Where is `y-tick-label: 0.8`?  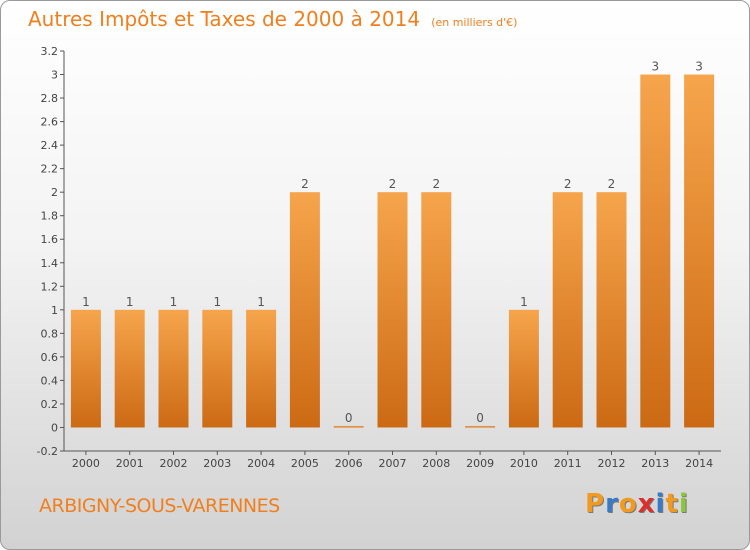 y-tick-label: 0.8 is located at coordinates (50, 333).